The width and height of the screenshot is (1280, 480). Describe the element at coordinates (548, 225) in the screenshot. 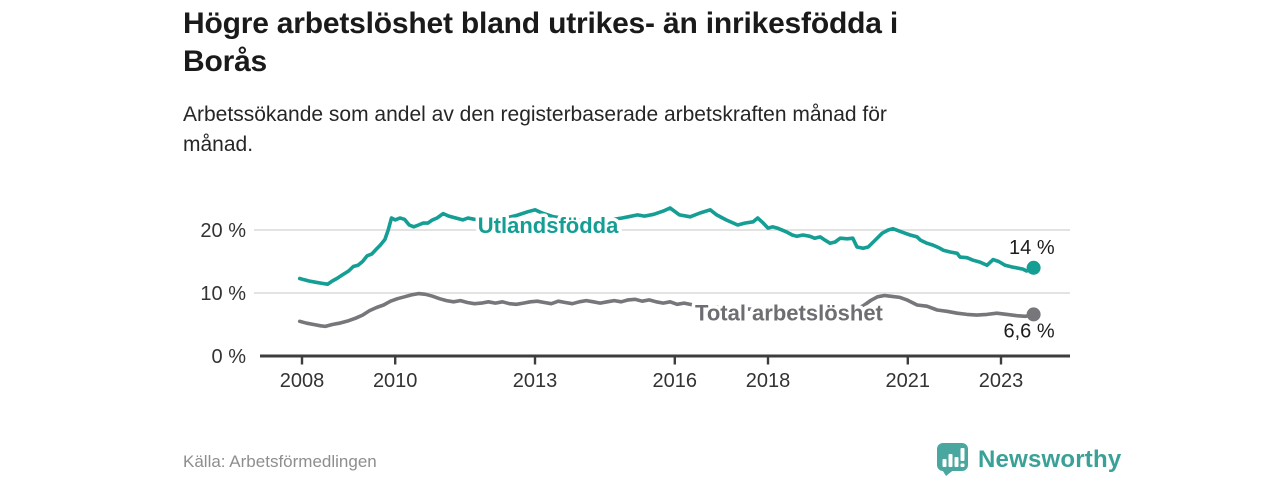

I see `series-label-utlandsf-dda: Utlandsfödda` at that location.